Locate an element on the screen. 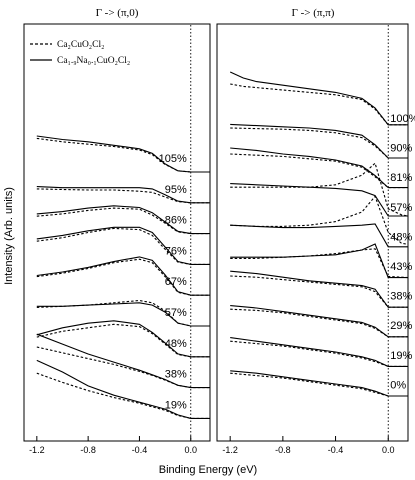  x-tick-label-right-3: 0.0 is located at coordinates (388, 450).